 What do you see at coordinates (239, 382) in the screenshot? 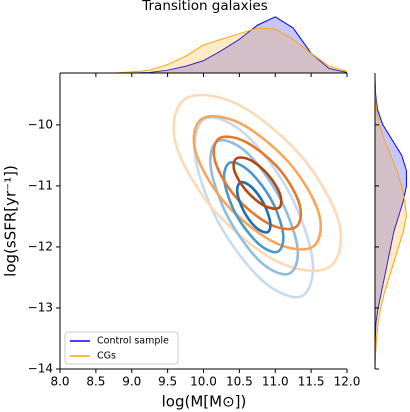
I see `x-tick-label: 10.5` at bounding box center [239, 382].